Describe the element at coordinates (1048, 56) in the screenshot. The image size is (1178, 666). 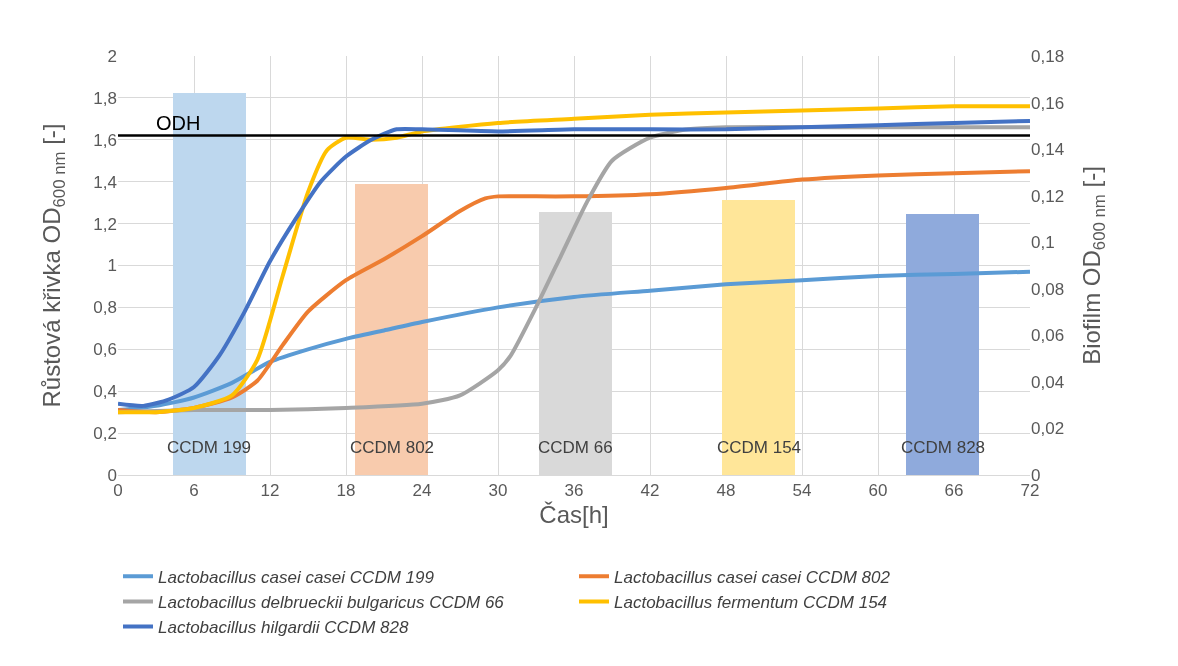
I see `y2-tick-label: 0,18` at that location.